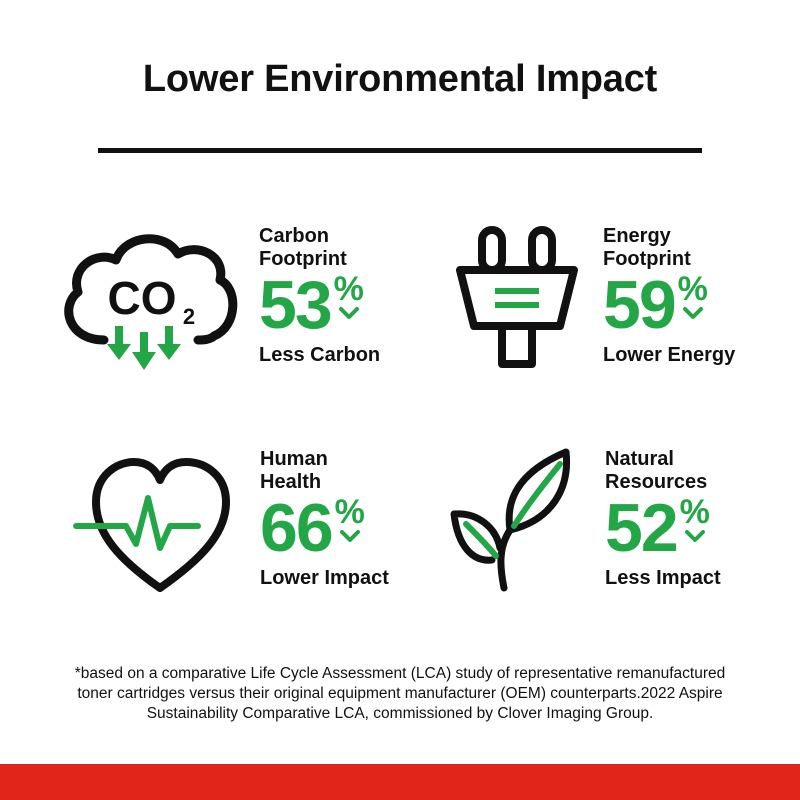  Describe the element at coordinates (637, 236) in the screenshot. I see `stat-label: Energy` at that location.